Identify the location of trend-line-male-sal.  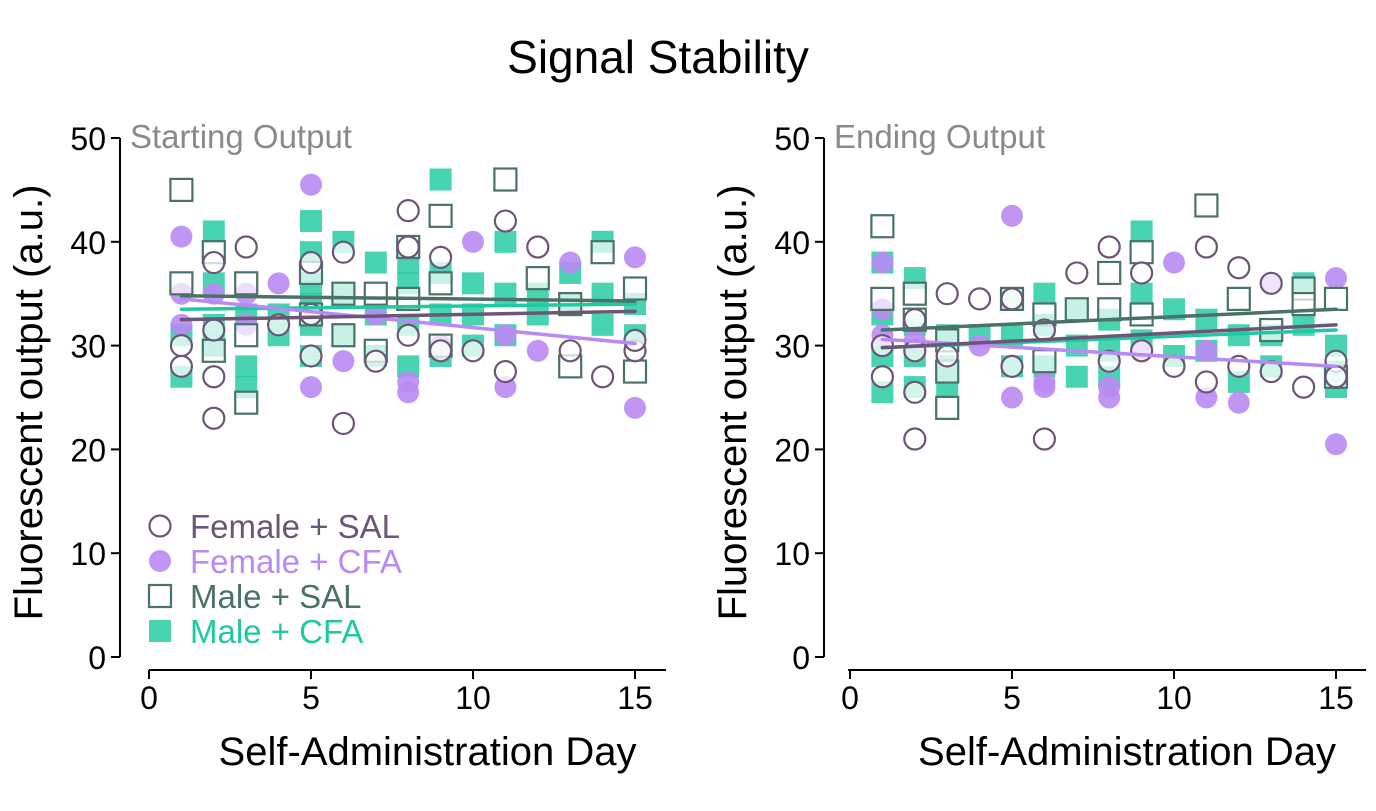
(1109, 319).